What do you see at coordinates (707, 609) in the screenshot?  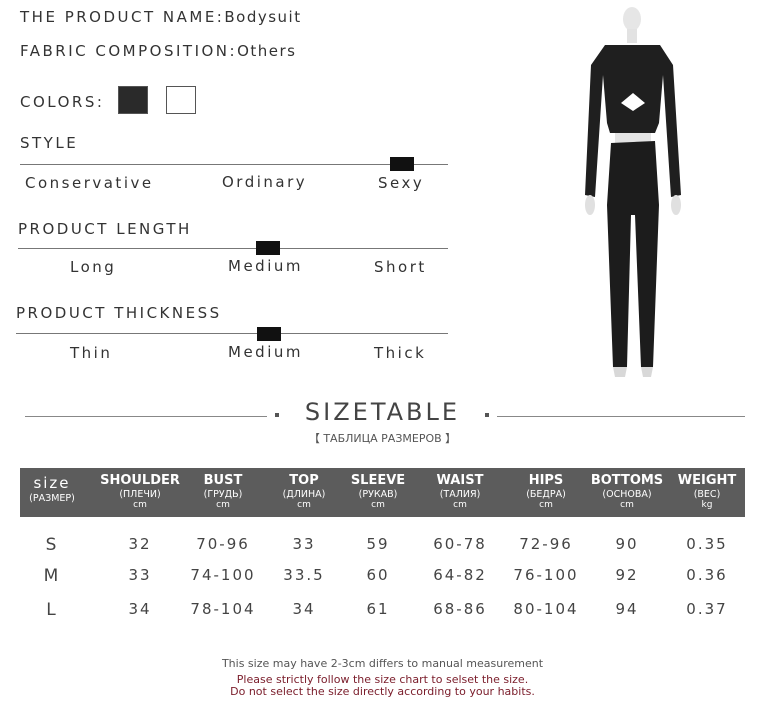 I see `table-cell: 0.37` at bounding box center [707, 609].